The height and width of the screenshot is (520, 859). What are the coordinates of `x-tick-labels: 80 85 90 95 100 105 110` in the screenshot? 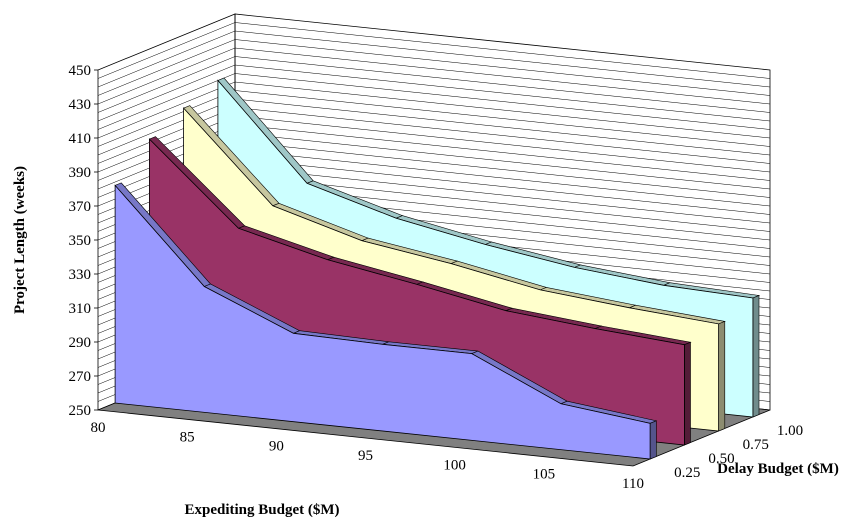 It's located at (367, 456).